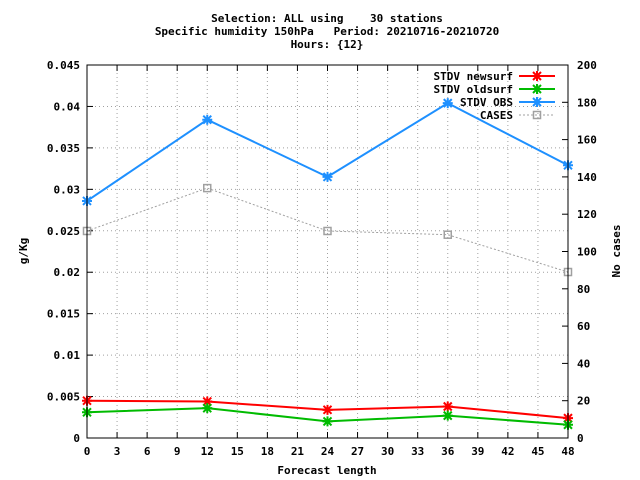 The width and height of the screenshot is (640, 480). Describe the element at coordinates (328, 451) in the screenshot. I see `x-tick-label: 24` at that location.